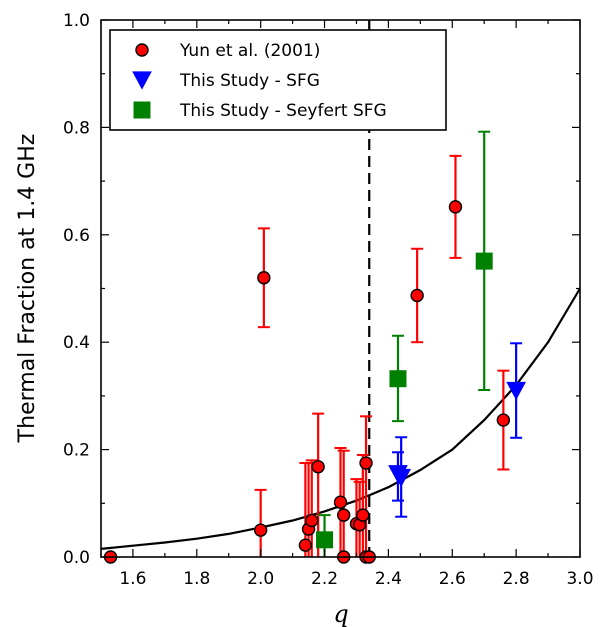  Describe the element at coordinates (76, 128) in the screenshot. I see `y-tick-label: 0.8` at that location.